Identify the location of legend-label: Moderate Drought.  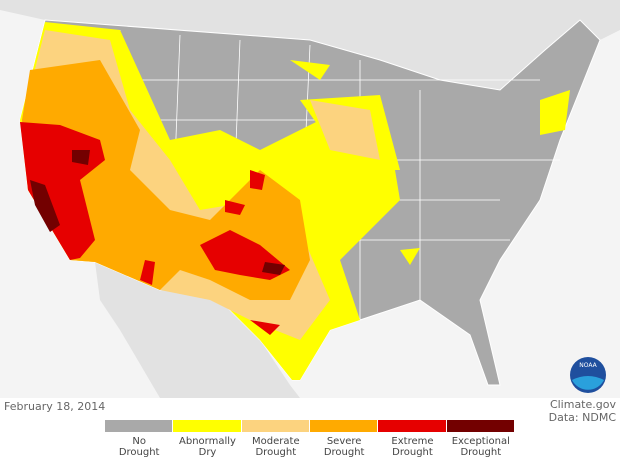
(276, 447).